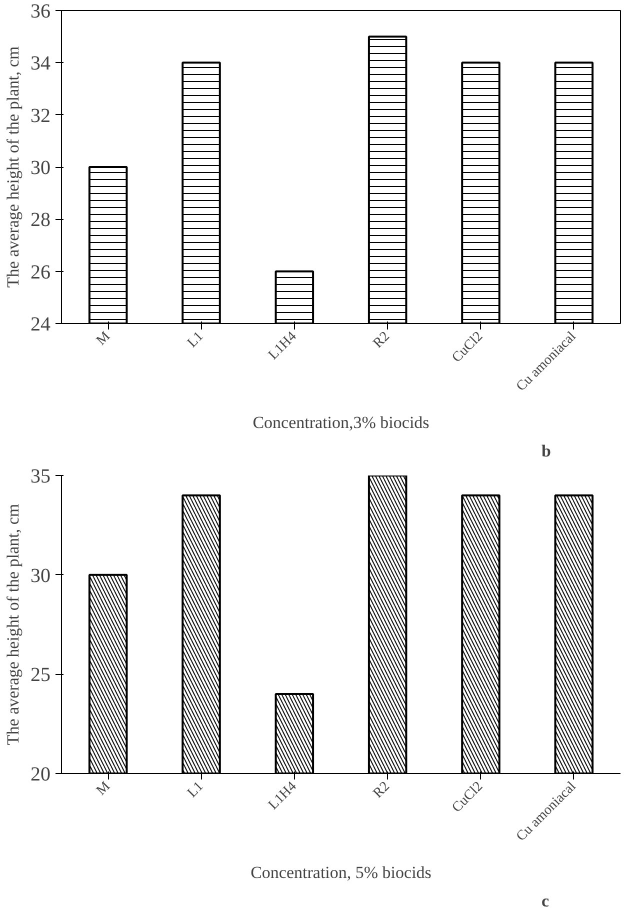  I want to click on y-tick-label: 35, so click(40, 477).